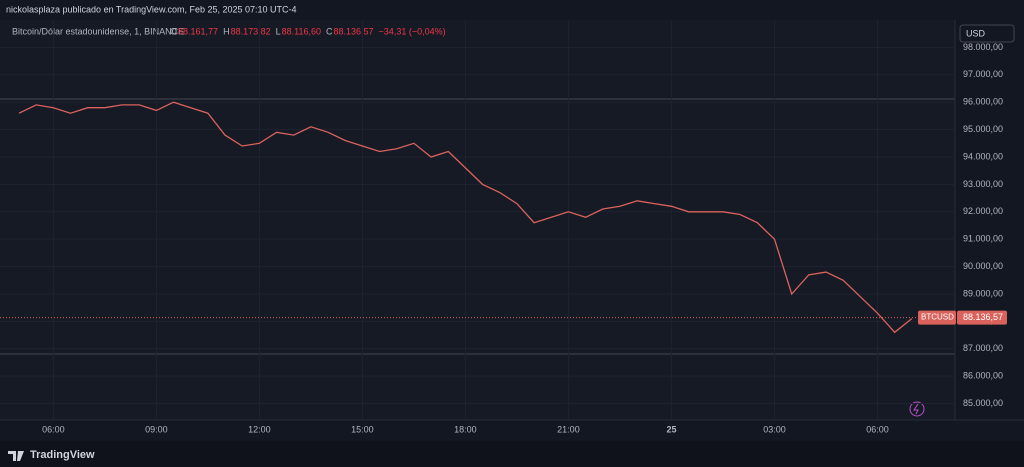  I want to click on y-tick-label: 94.000,00, so click(983, 156).